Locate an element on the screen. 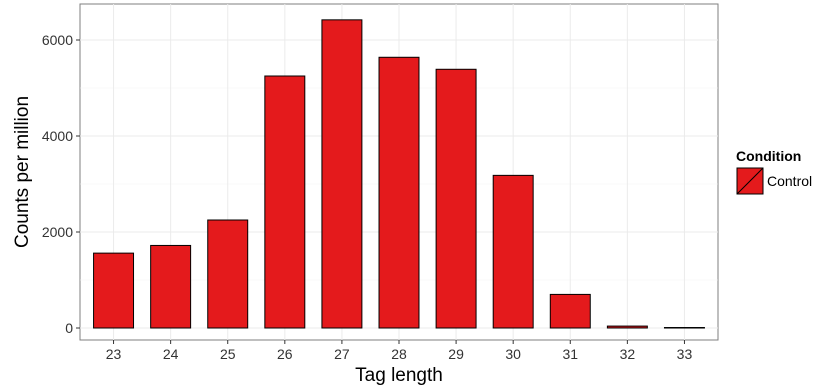  x-tick-label-30: 30 is located at coordinates (513, 354).